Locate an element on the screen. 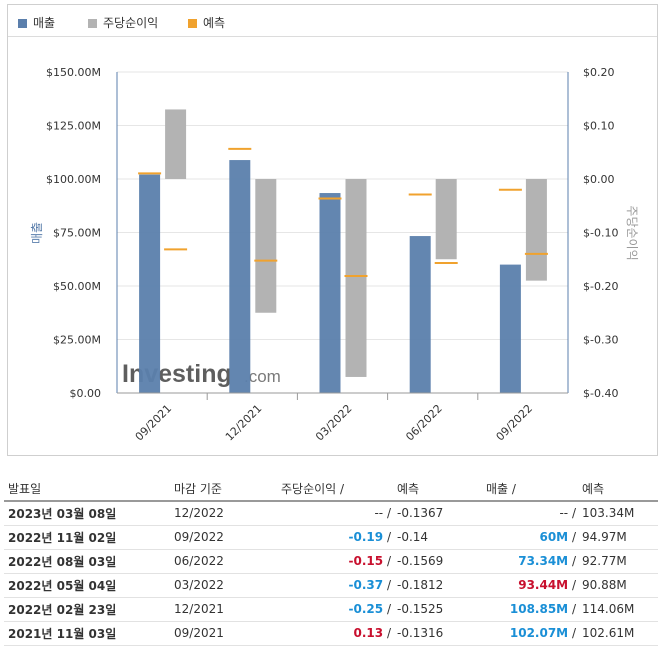 Image resolution: width=662 pixels, height=657 pixels. revenue-forecast-cell: 114.06M is located at coordinates (617, 609).